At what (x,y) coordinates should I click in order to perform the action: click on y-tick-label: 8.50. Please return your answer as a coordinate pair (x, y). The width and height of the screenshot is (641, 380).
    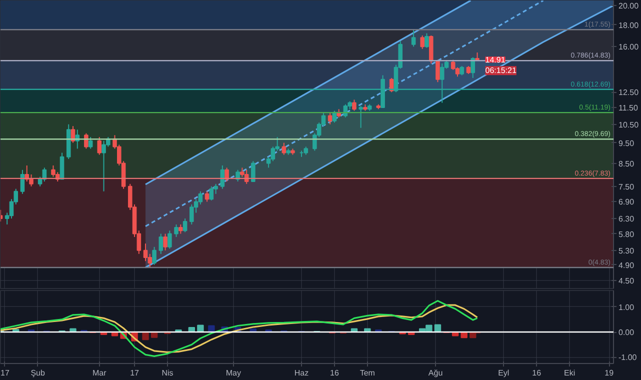
    Looking at the image, I should click on (626, 163).